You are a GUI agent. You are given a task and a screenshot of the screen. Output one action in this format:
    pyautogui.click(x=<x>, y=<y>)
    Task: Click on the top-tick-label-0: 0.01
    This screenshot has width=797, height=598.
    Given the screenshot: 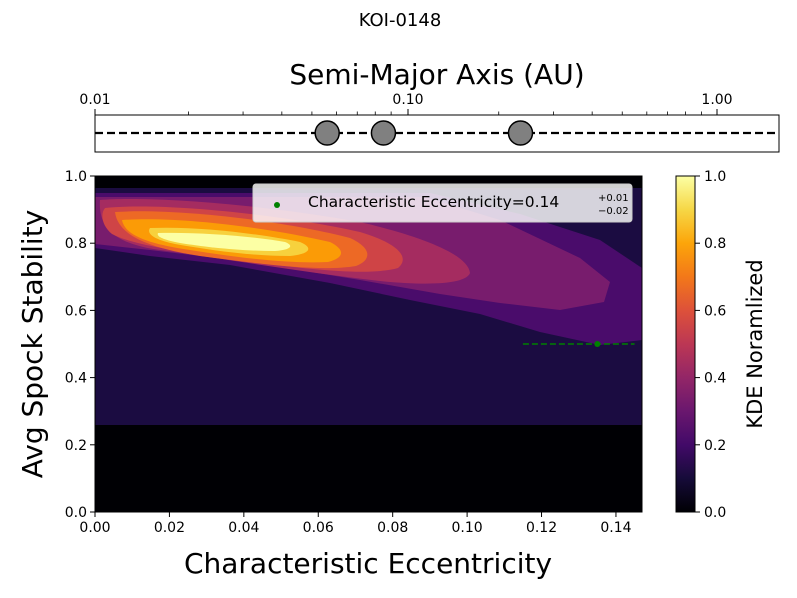 What is the action you would take?
    pyautogui.click(x=94, y=100)
    